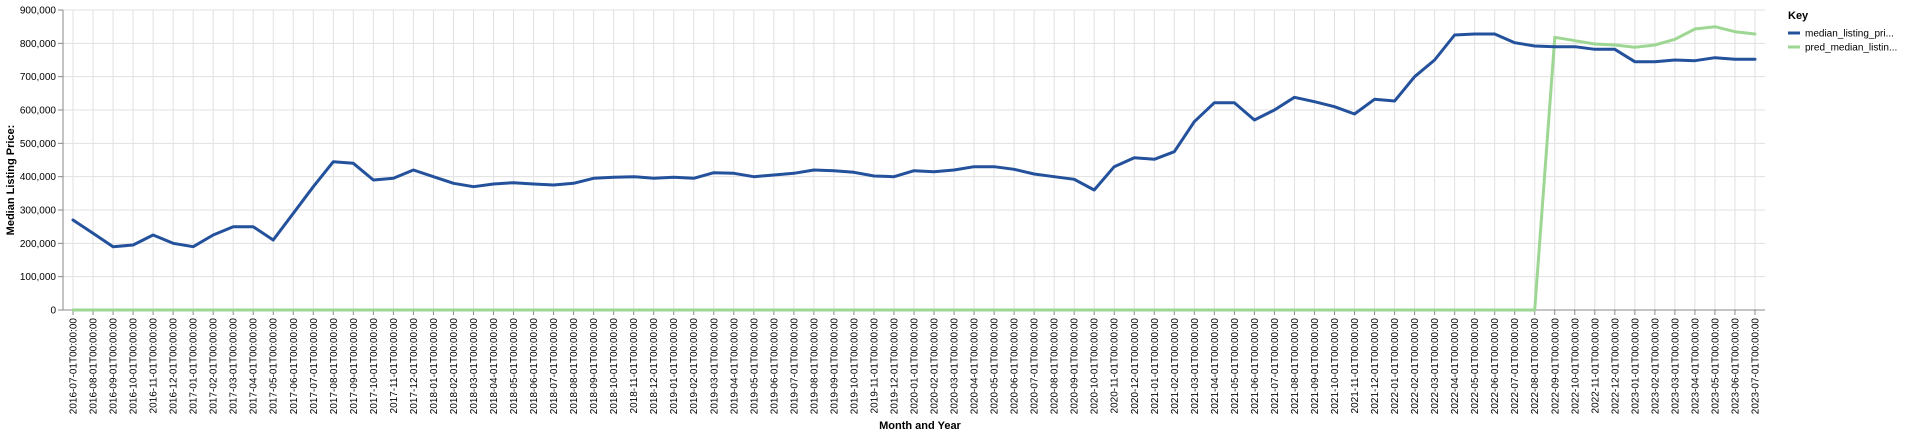  What do you see at coordinates (174, 366) in the screenshot?
I see `x-tick-label: 2016-12-01T00:00:00` at bounding box center [174, 366].